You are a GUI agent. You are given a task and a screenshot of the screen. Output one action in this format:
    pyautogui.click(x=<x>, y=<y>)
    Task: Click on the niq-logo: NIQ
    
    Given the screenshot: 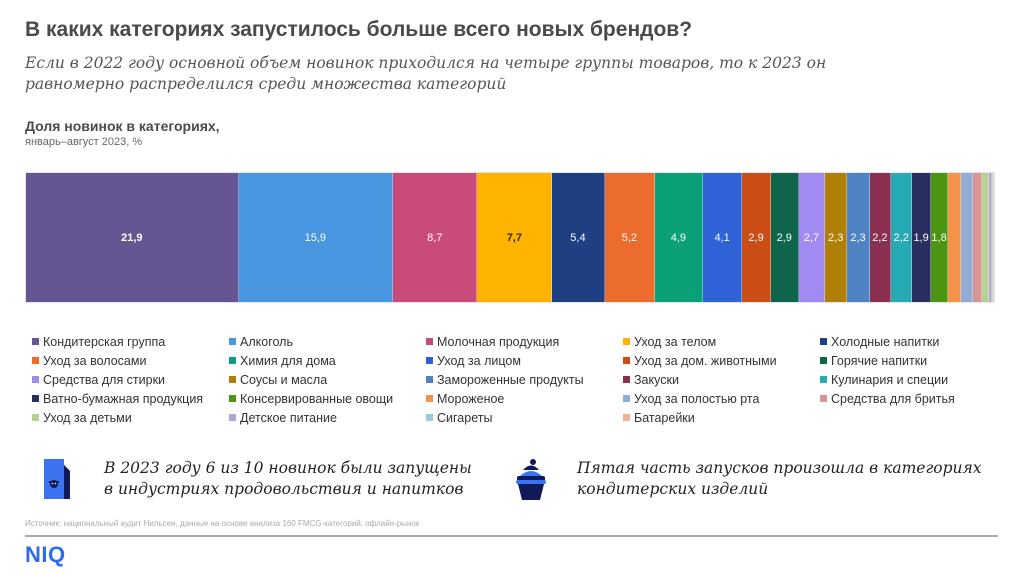 What is the action you would take?
    pyautogui.click(x=45, y=554)
    